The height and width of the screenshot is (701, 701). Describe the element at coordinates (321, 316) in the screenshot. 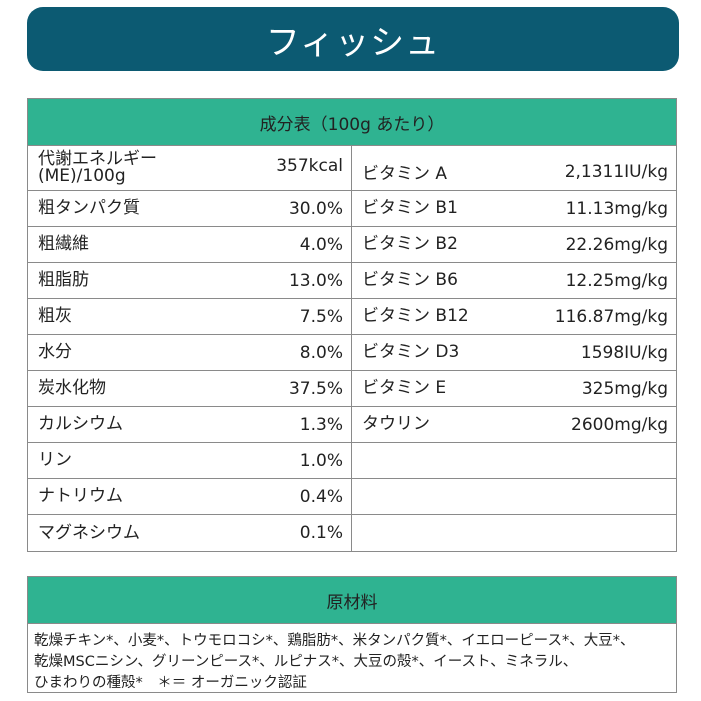

I see `nutrient-value: 7.5%` at that location.